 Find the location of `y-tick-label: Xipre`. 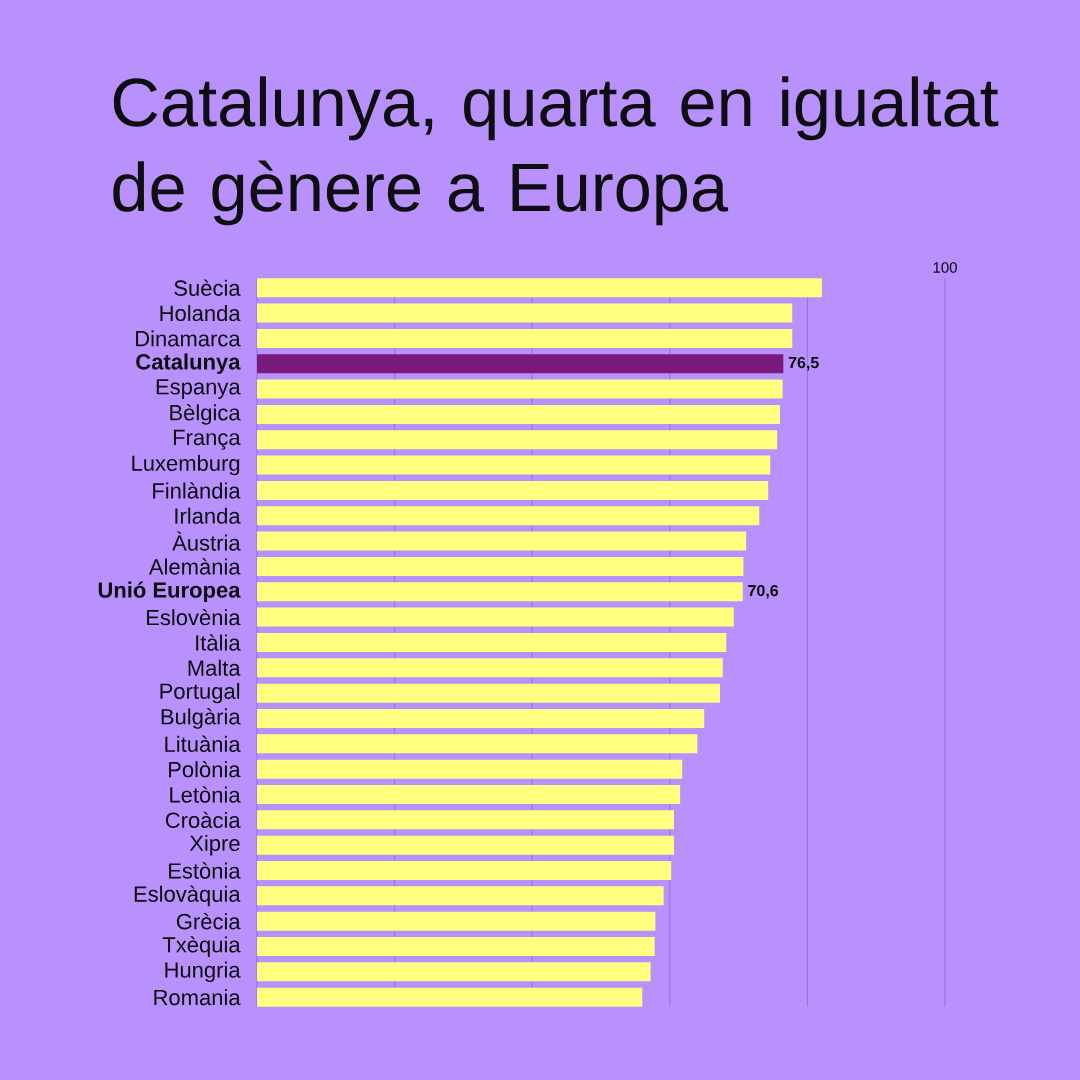

y-tick-label: Xipre is located at coordinates (214, 845).